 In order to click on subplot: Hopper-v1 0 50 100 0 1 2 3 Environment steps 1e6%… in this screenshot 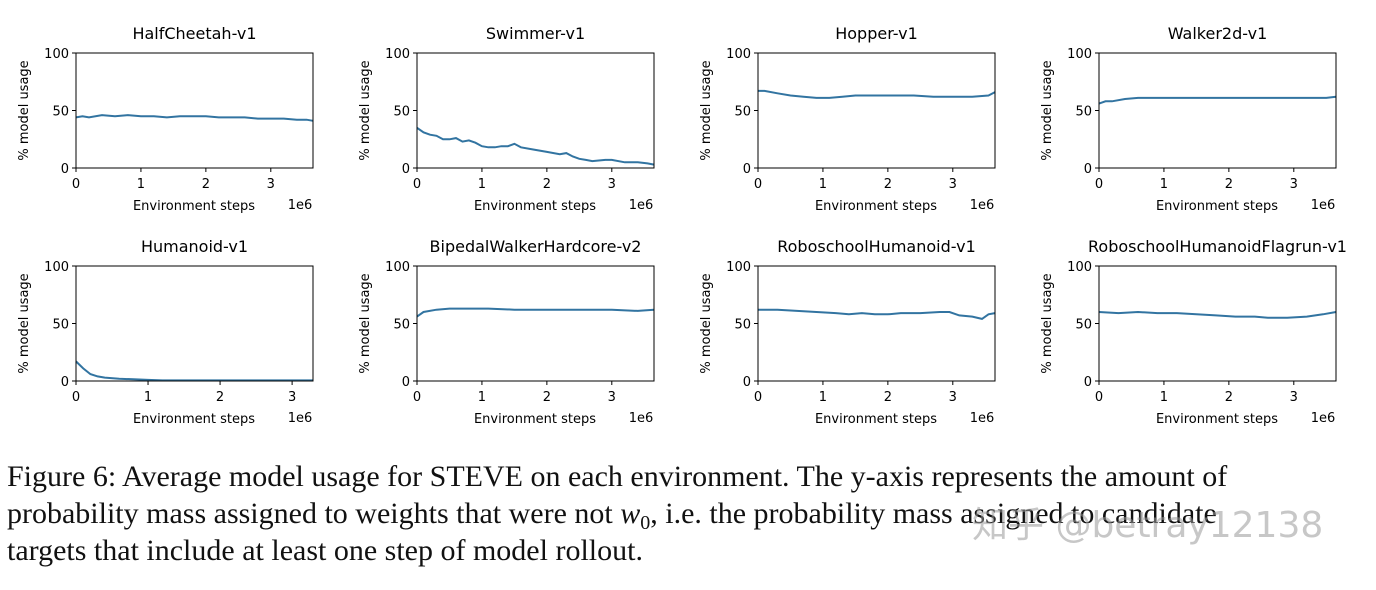, I will do `click(847, 119)`.